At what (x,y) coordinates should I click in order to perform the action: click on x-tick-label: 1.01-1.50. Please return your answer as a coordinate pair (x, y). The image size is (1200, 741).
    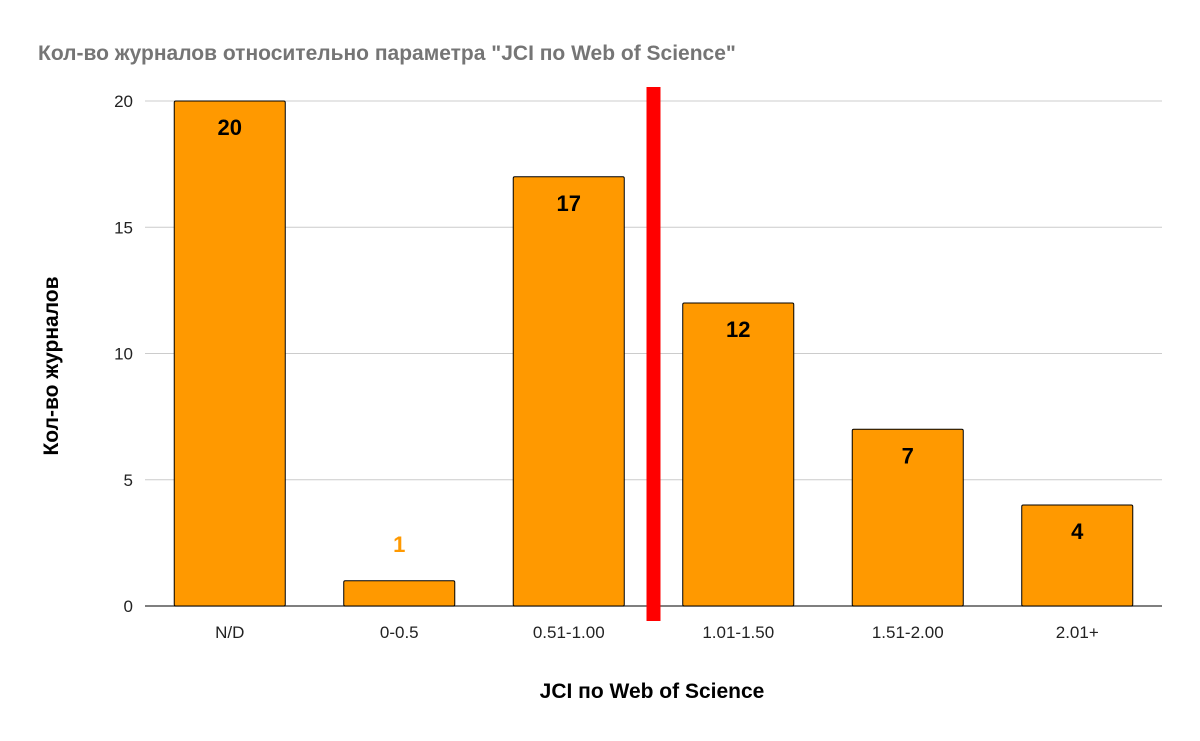
    Looking at the image, I should click on (738, 632).